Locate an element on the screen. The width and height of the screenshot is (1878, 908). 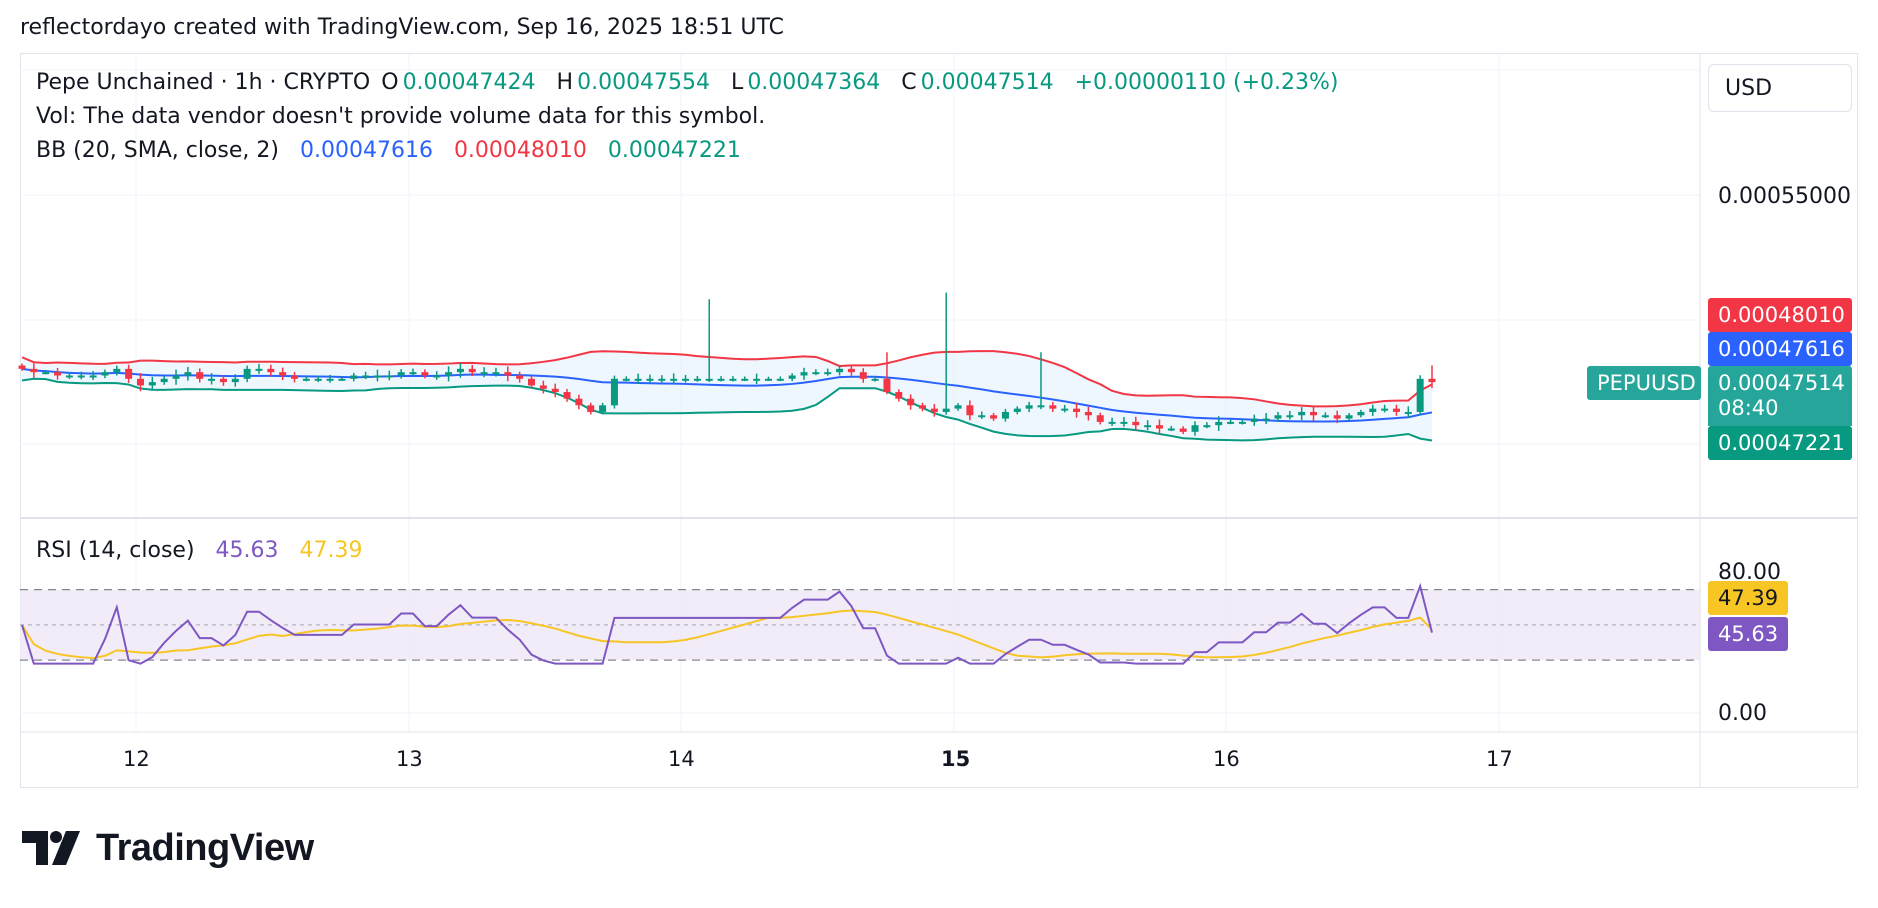
tradingview-logo: TradingView is located at coordinates (168, 848).